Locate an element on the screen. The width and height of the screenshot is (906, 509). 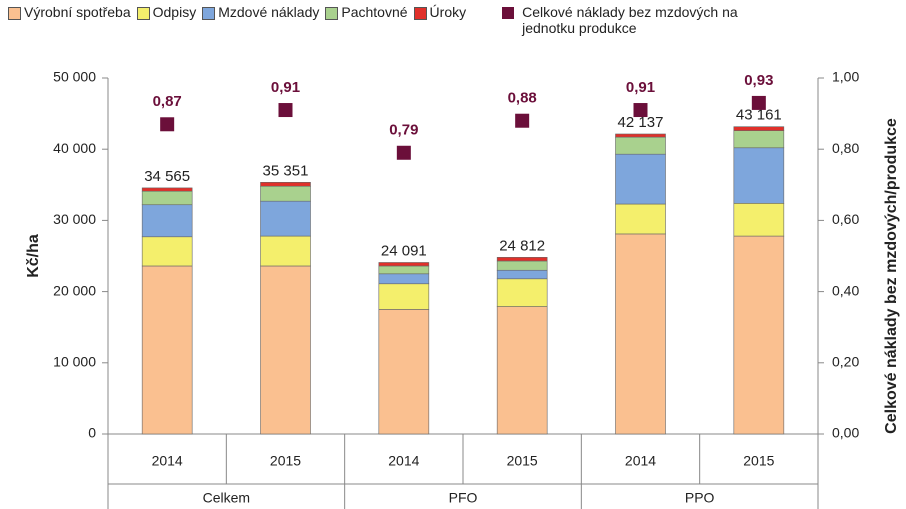
total-label: 34 565 is located at coordinates (167, 176).